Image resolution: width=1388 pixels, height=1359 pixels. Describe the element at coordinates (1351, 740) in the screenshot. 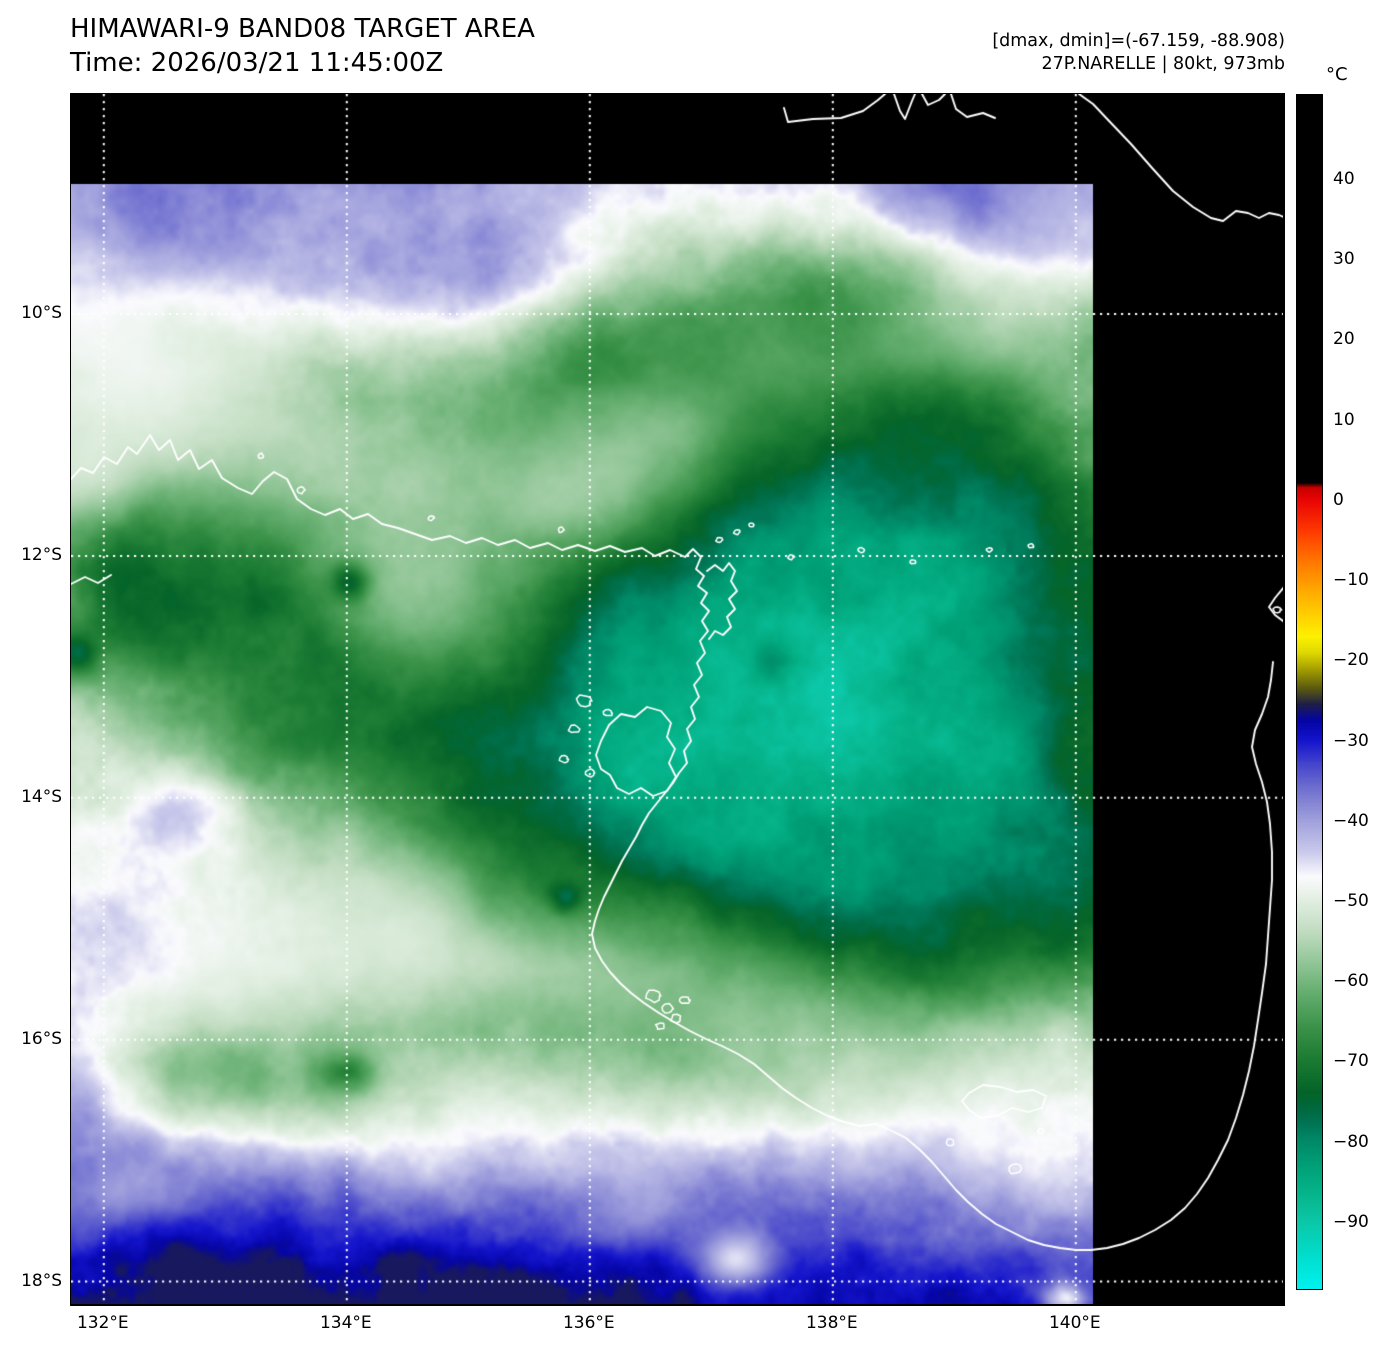

I see `colorbar-tick-label: −30` at that location.